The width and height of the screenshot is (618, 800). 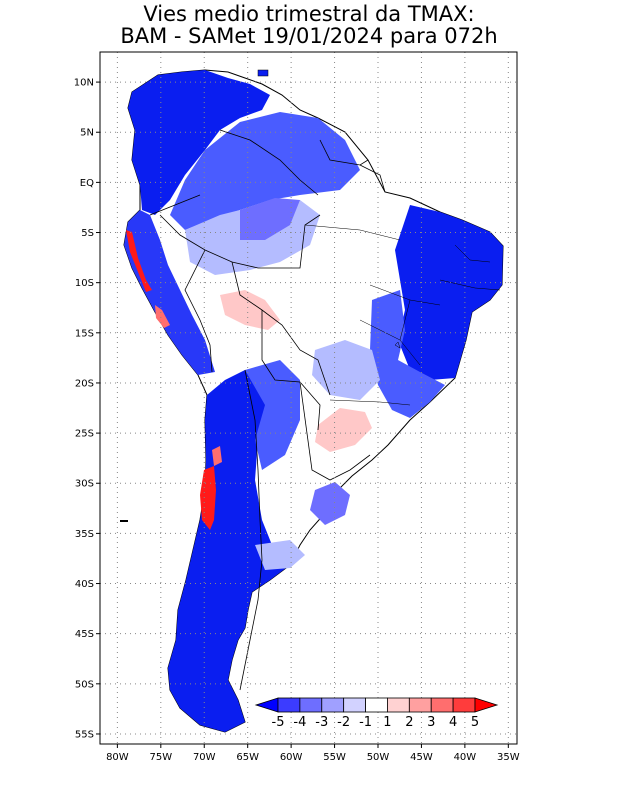 What do you see at coordinates (431, 722) in the screenshot?
I see `colorbar-label: 3` at bounding box center [431, 722].